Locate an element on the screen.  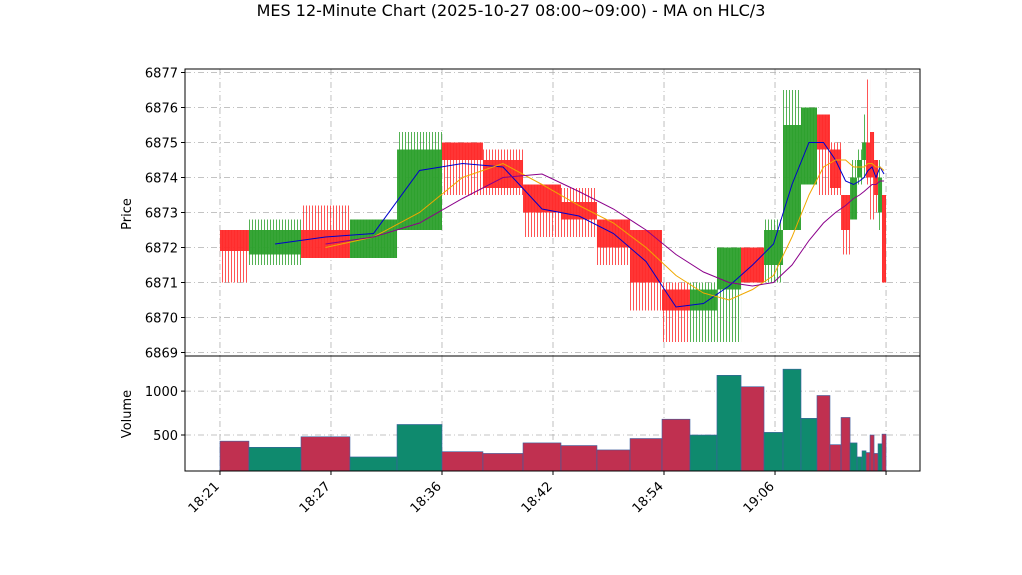
y-axis-label: Price is located at coordinates (127, 214).